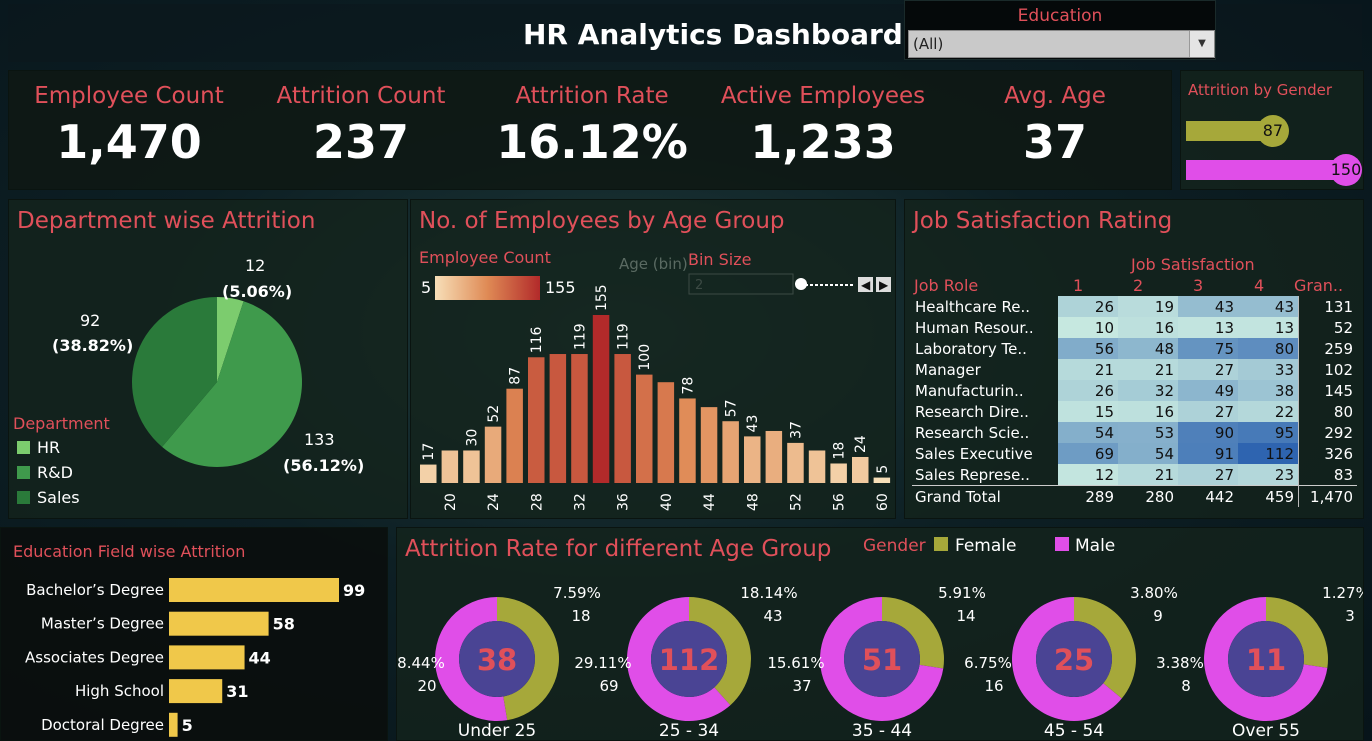 The width and height of the screenshot is (1372, 741). What do you see at coordinates (232, 384) in the screenshot?
I see `pie-slice-rnd` at bounding box center [232, 384].